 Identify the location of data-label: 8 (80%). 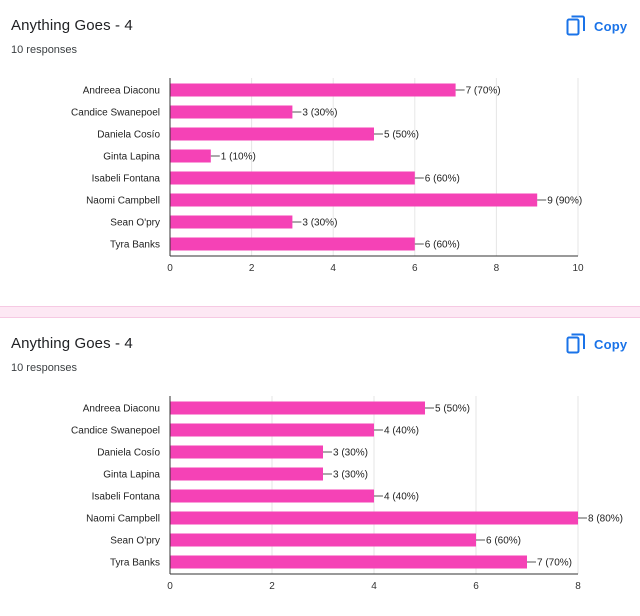
(605, 519).